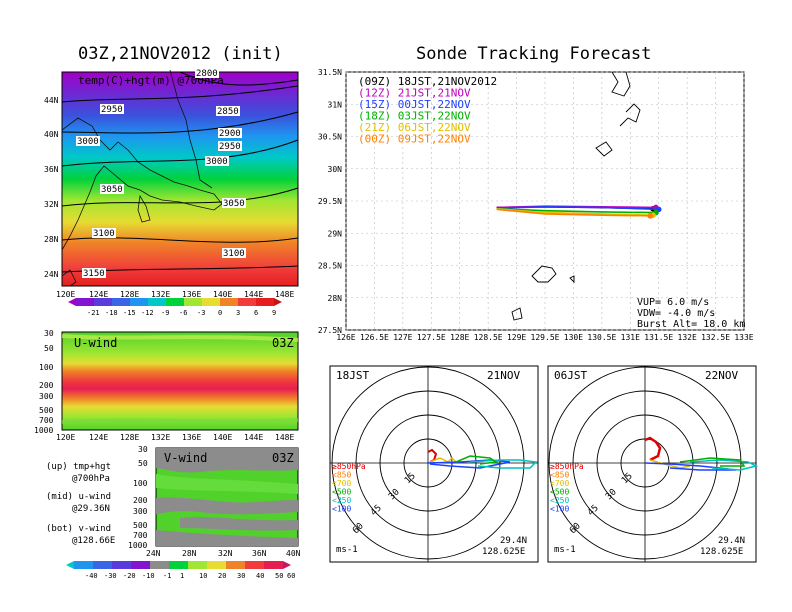 The image size is (792, 612). I want to click on lon-tick: 124E, so click(98, 437).